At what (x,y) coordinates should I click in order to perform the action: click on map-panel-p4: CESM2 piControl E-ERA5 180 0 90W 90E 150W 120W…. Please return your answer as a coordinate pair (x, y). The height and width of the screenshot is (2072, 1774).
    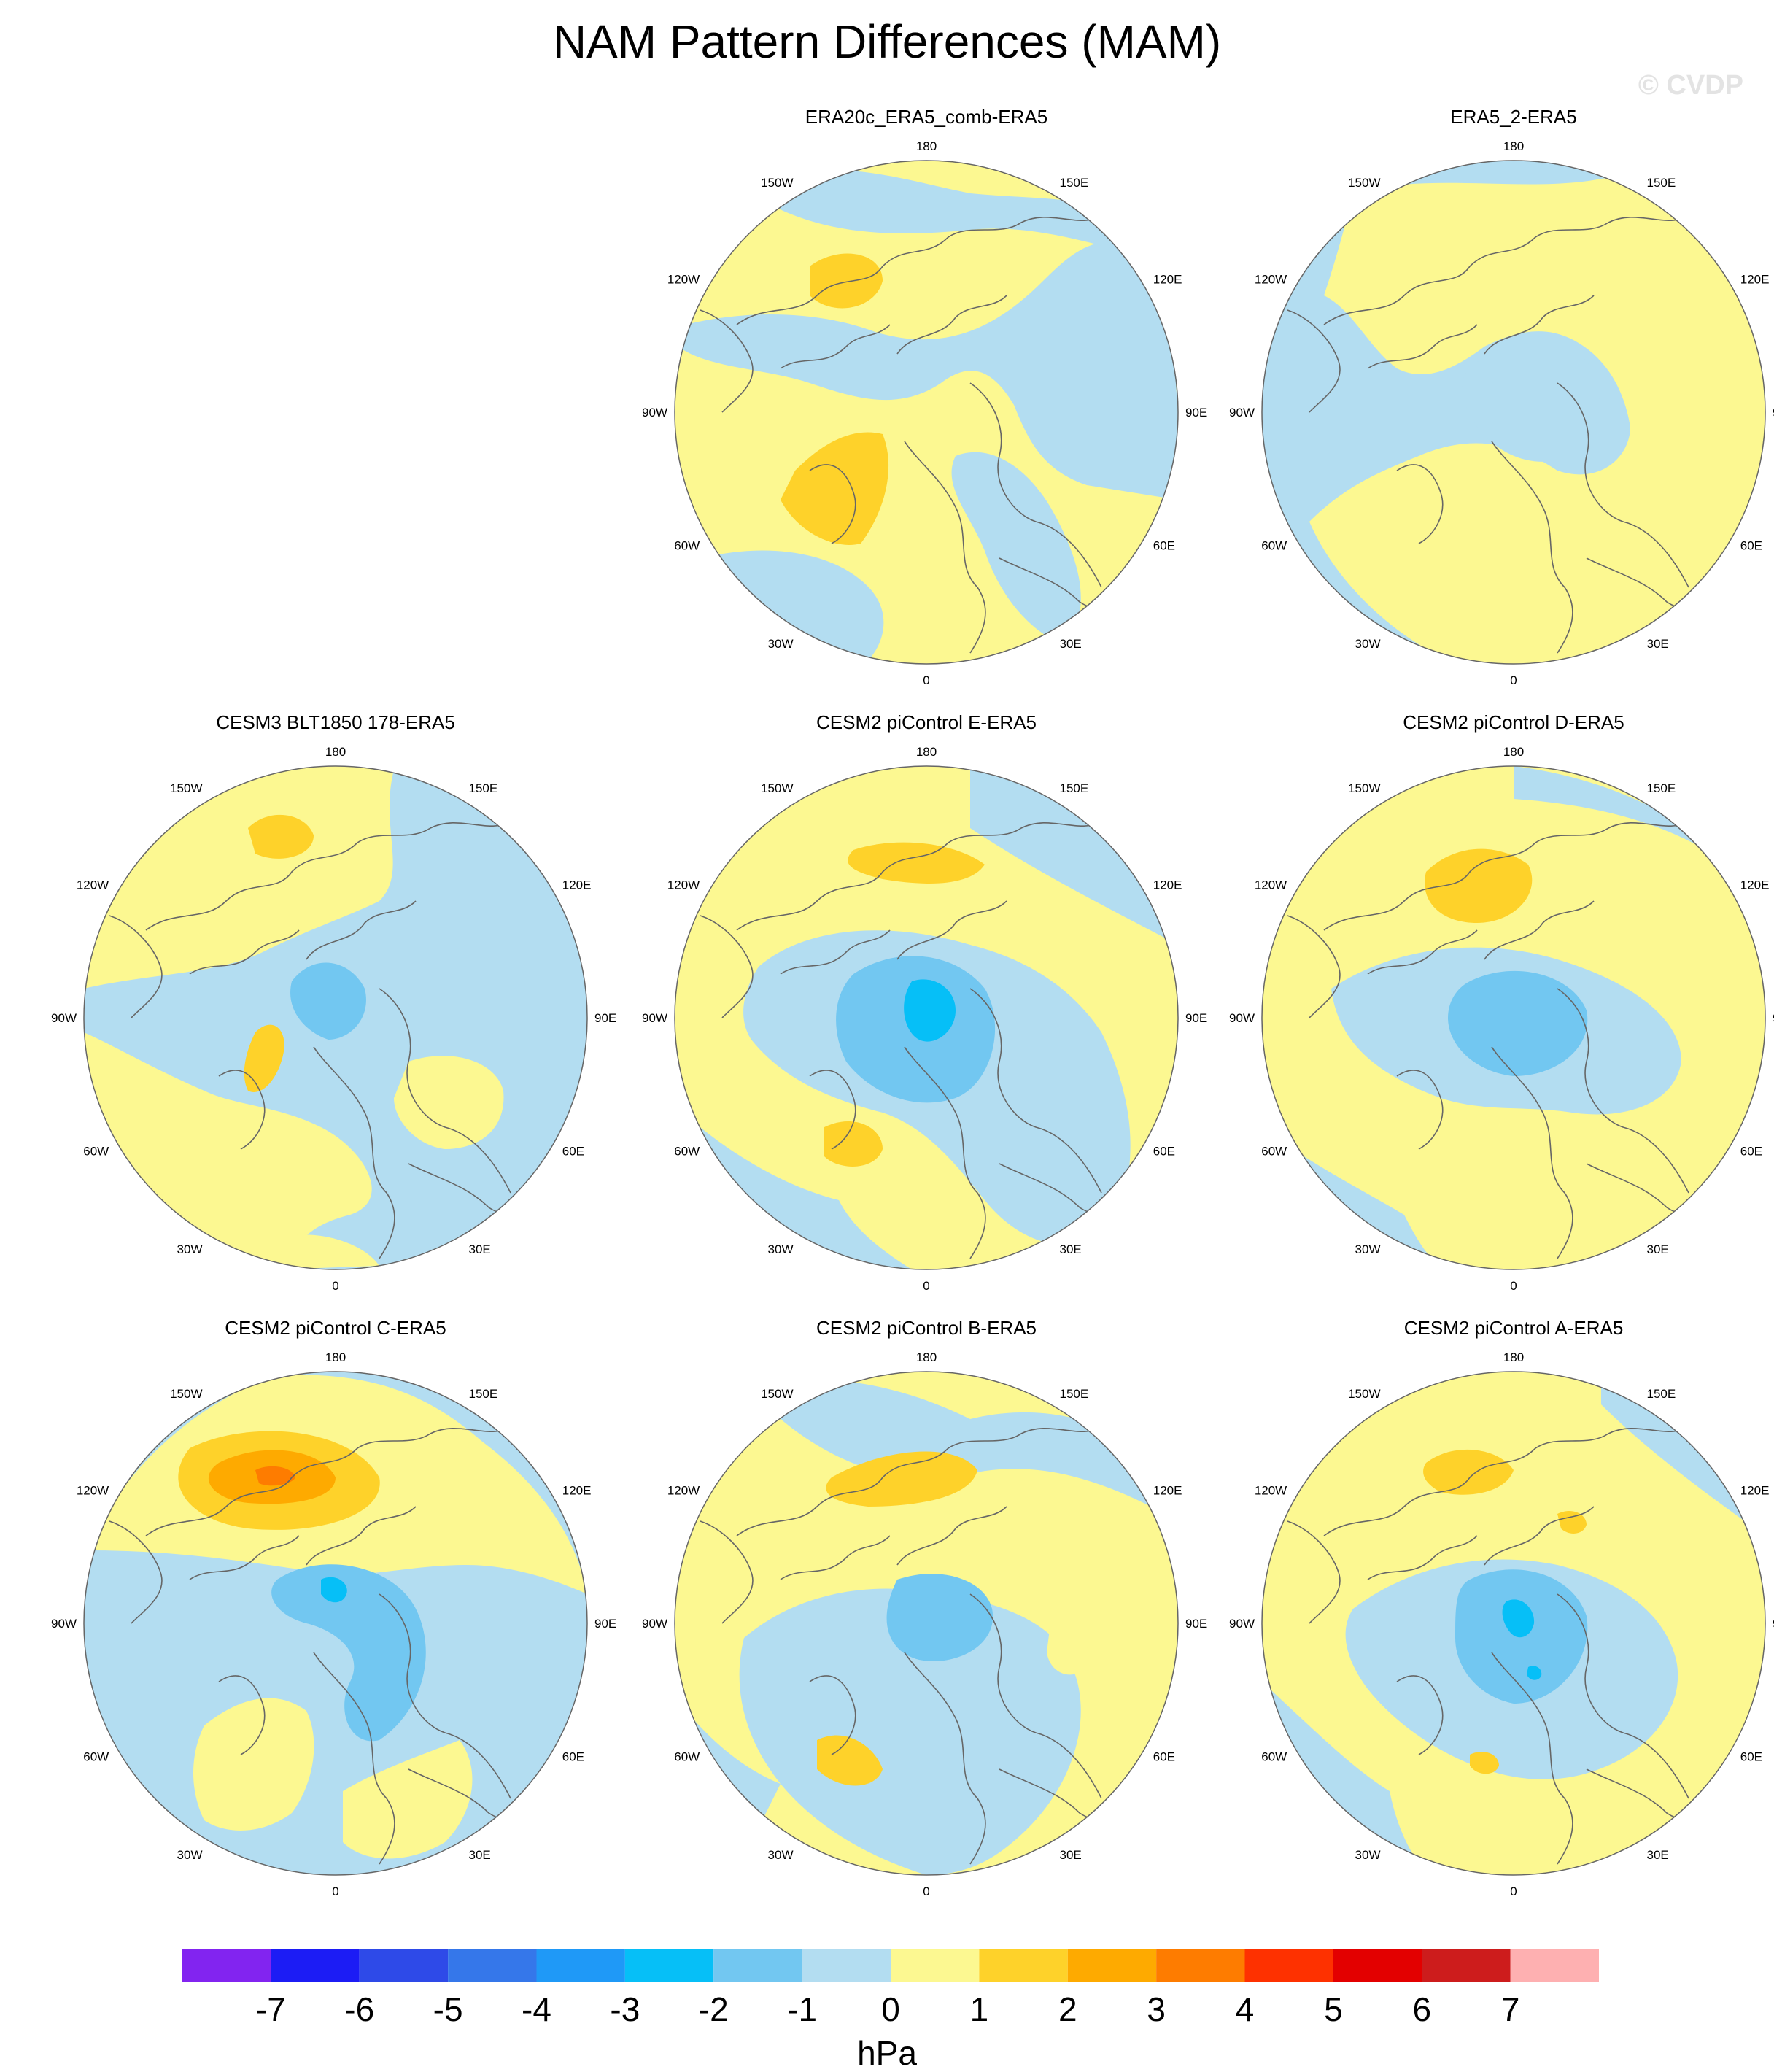
    Looking at the image, I should click on (926, 1014).